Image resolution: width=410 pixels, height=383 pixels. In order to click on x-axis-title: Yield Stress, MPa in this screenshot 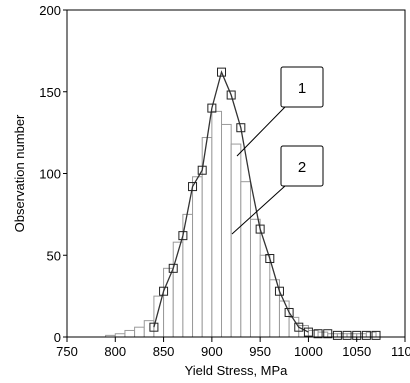, I will do `click(237, 370)`.